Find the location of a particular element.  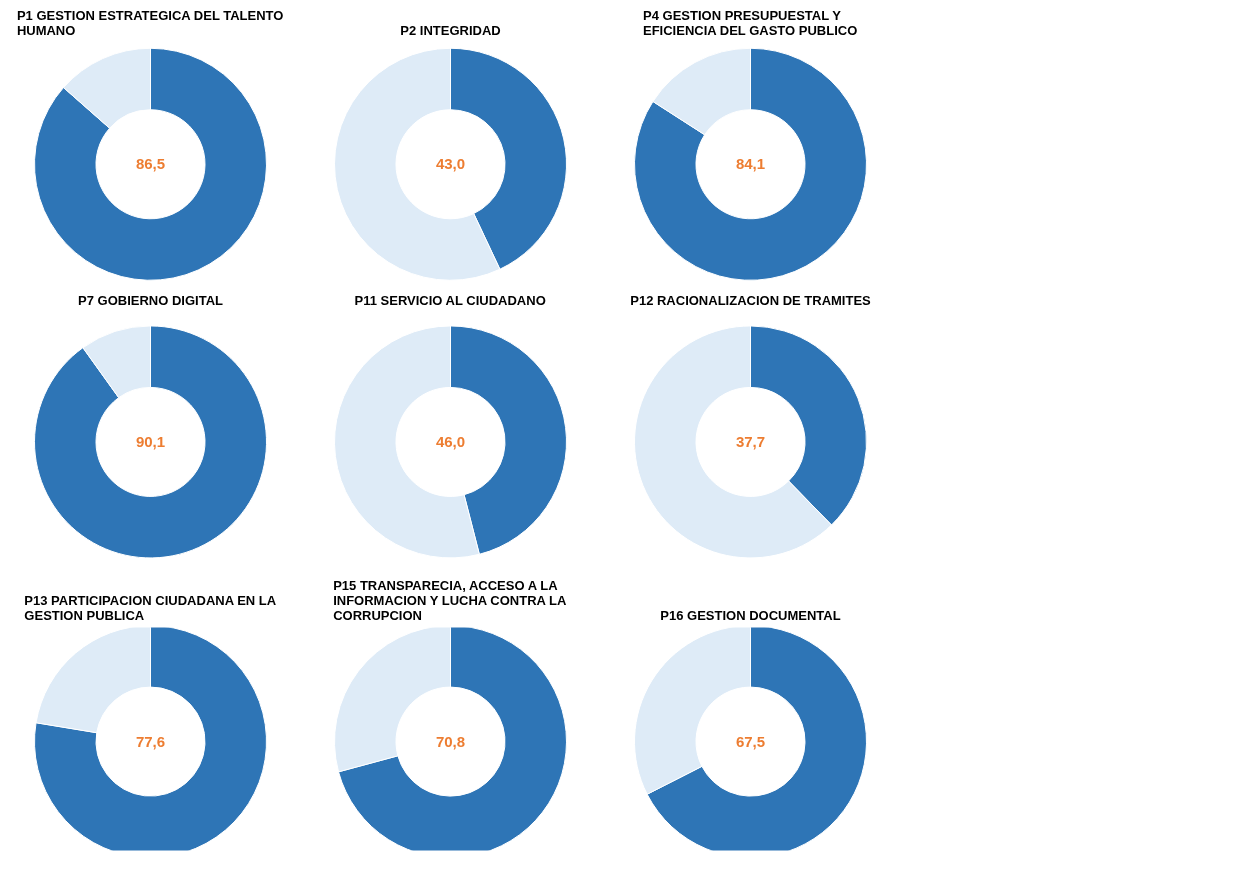

data-label: 46,0 is located at coordinates (450, 441).